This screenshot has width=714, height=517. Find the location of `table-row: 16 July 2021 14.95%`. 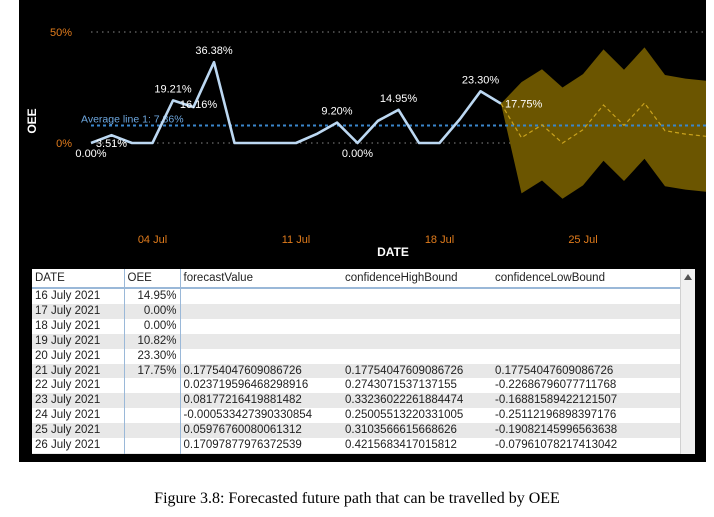

table-row: 16 July 2021 14.95% is located at coordinates (356, 296).